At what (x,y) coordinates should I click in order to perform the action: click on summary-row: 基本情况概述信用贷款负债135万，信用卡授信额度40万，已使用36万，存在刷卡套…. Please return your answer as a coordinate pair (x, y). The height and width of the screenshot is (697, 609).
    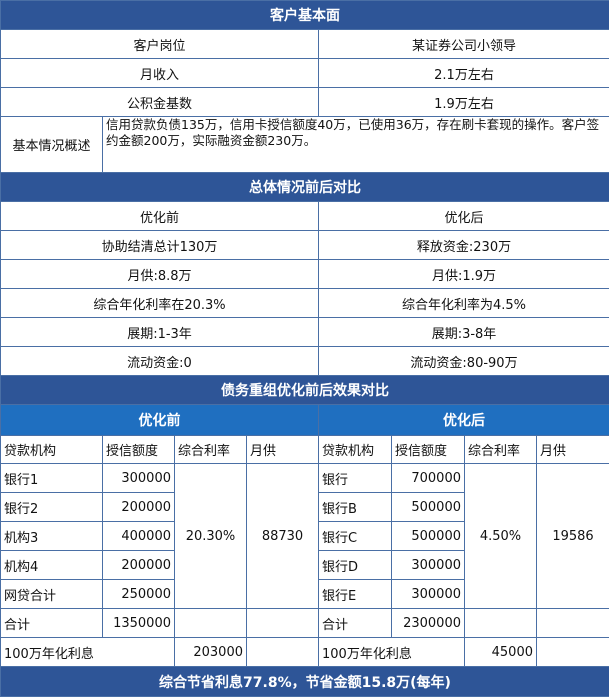
    Looking at the image, I should click on (305, 145).